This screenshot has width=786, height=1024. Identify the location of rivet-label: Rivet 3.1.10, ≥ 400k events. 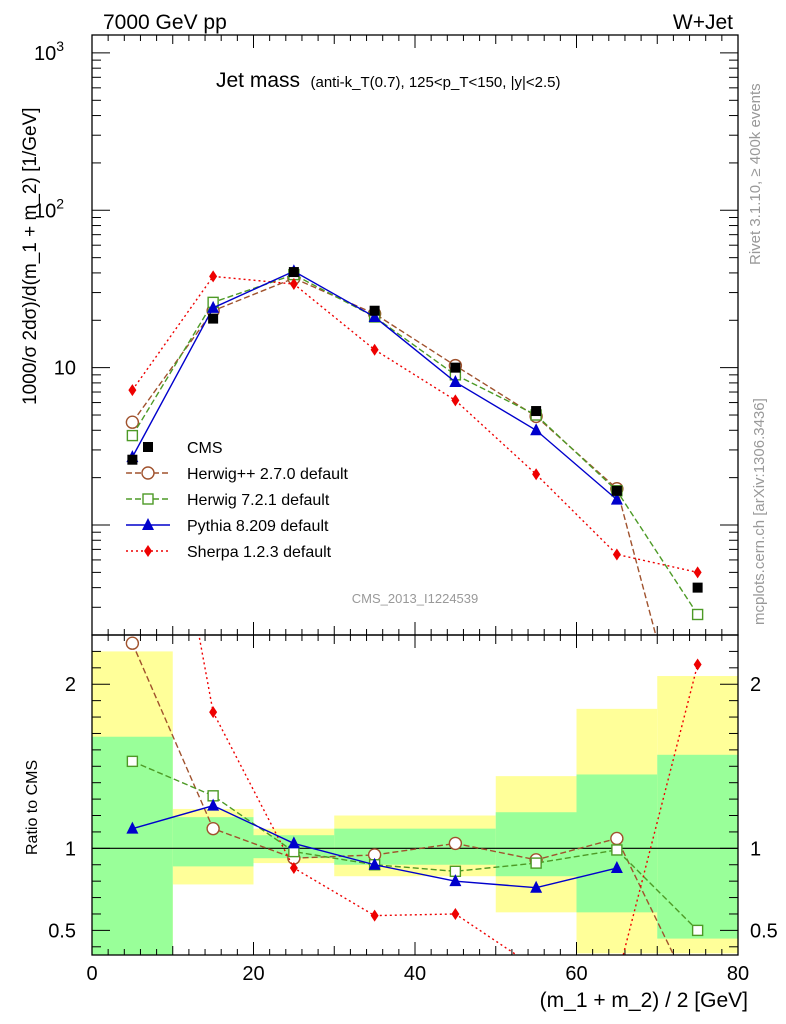
(755, 174).